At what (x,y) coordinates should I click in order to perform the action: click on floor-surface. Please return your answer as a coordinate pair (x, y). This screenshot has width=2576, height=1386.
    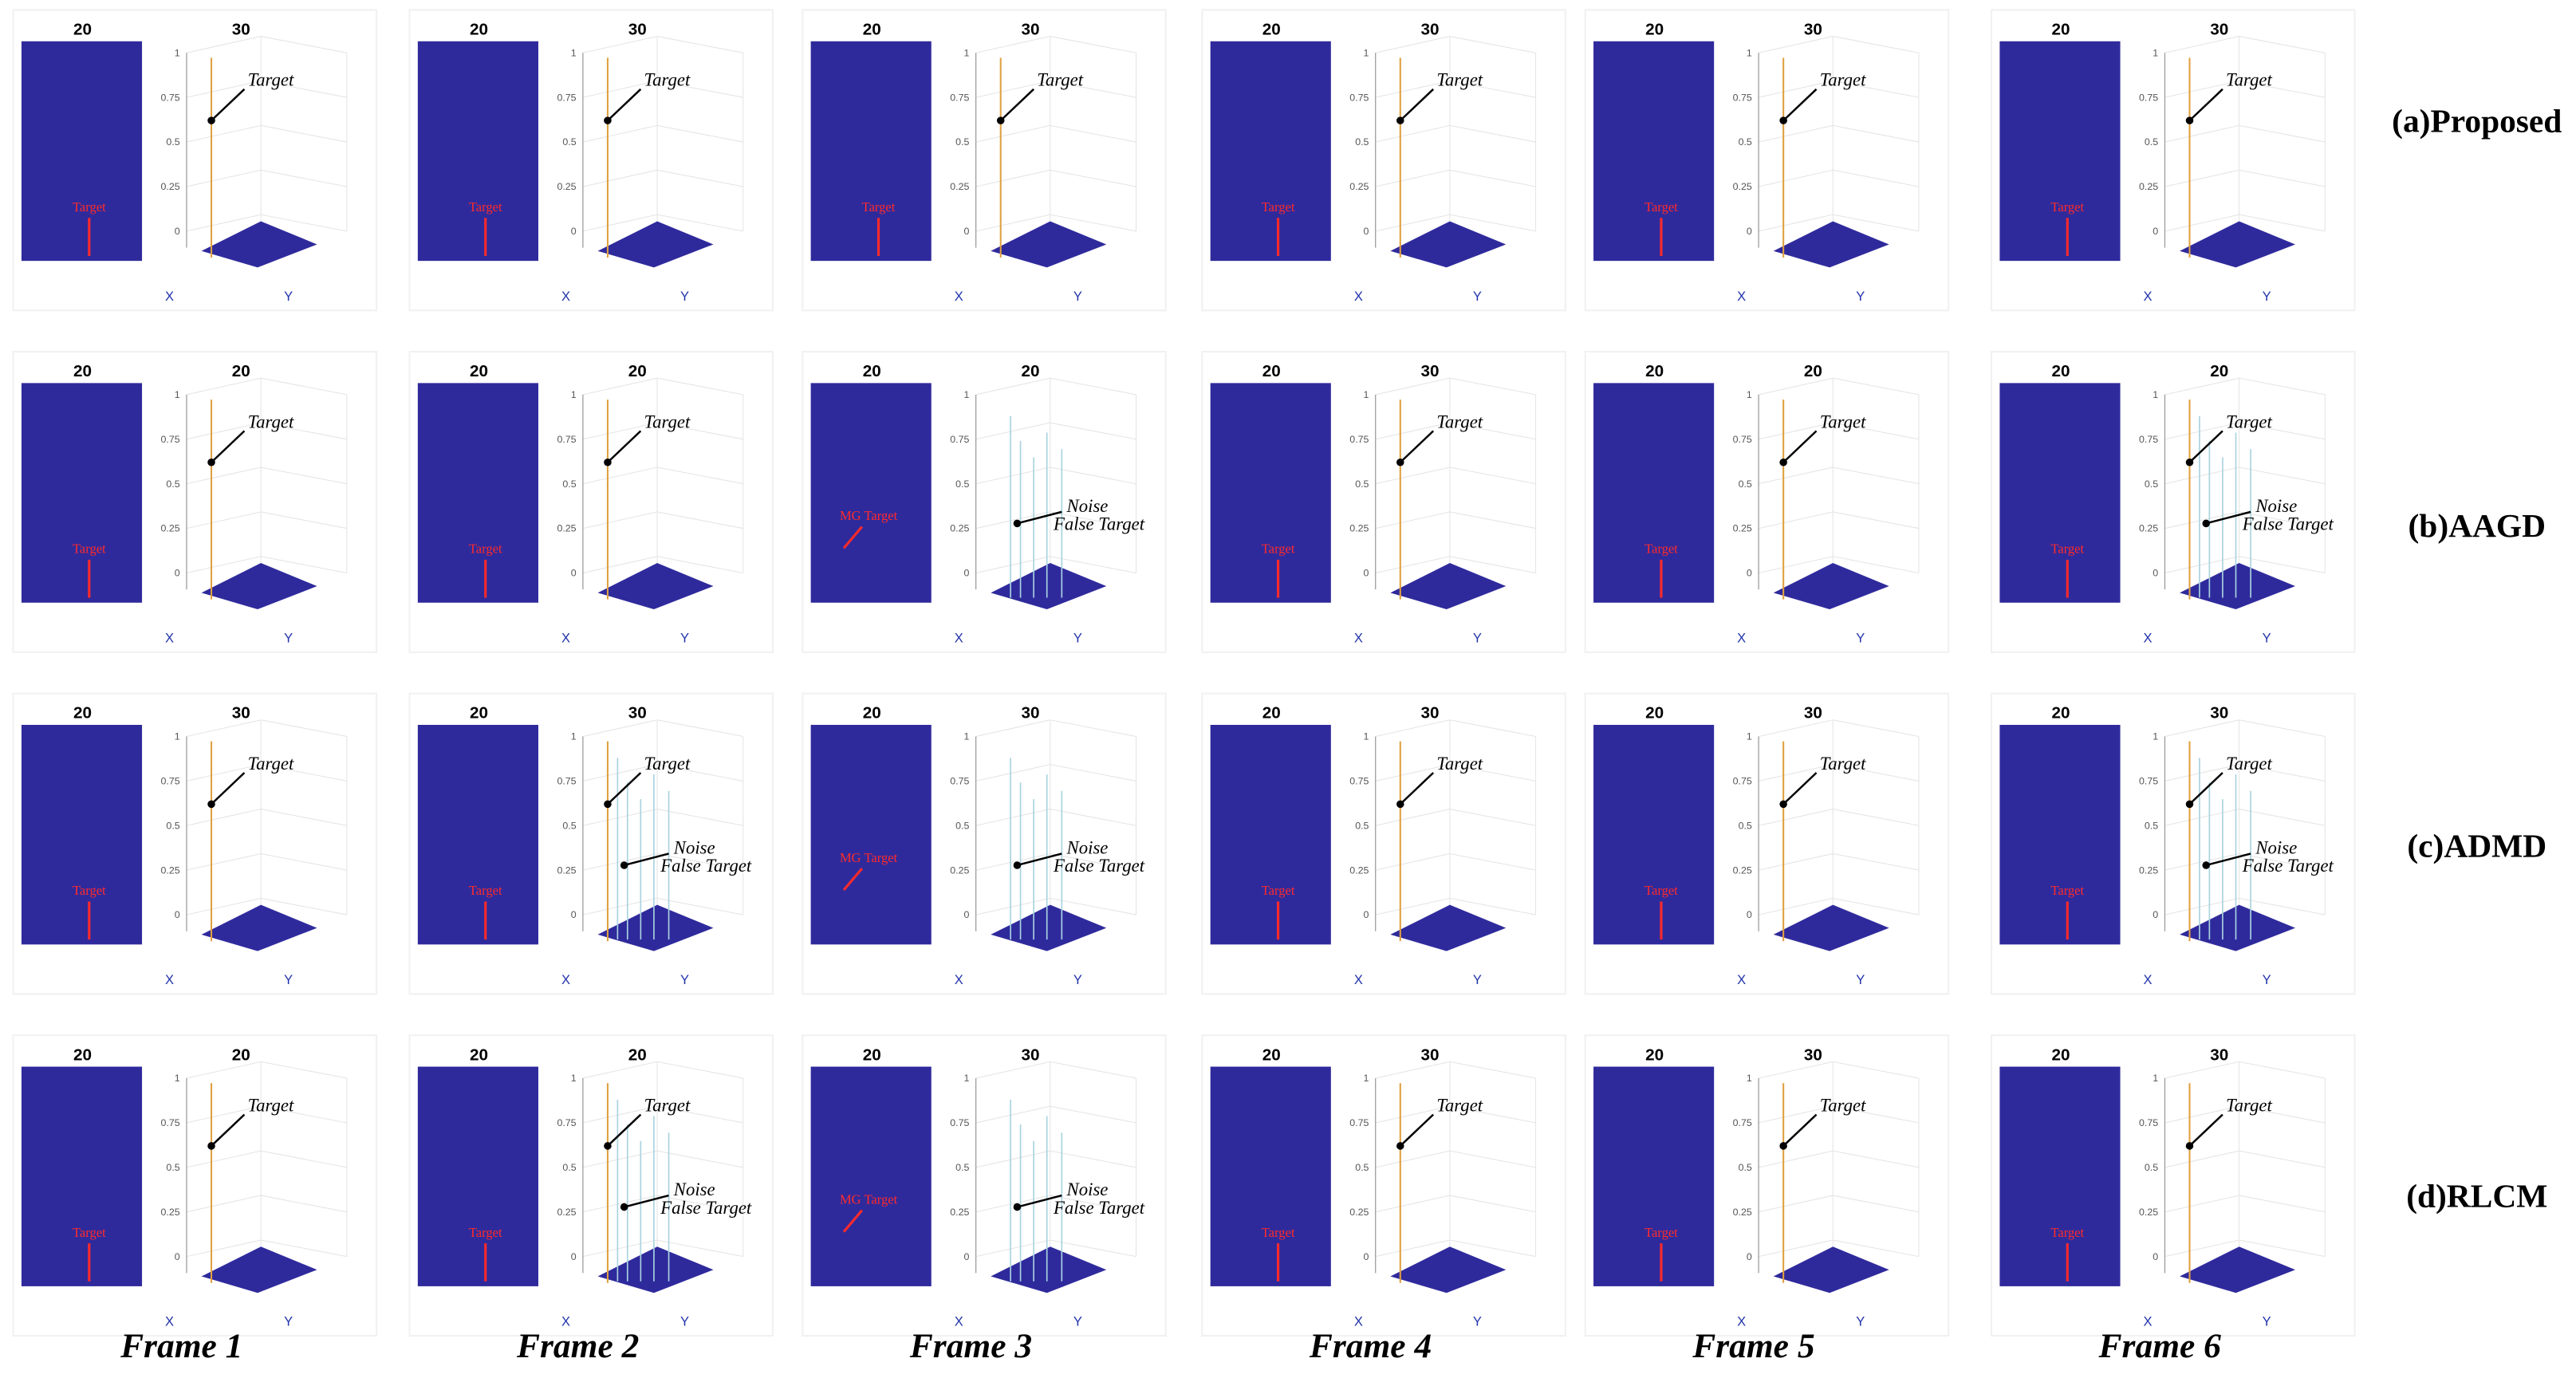
    Looking at the image, I should click on (1831, 1269).